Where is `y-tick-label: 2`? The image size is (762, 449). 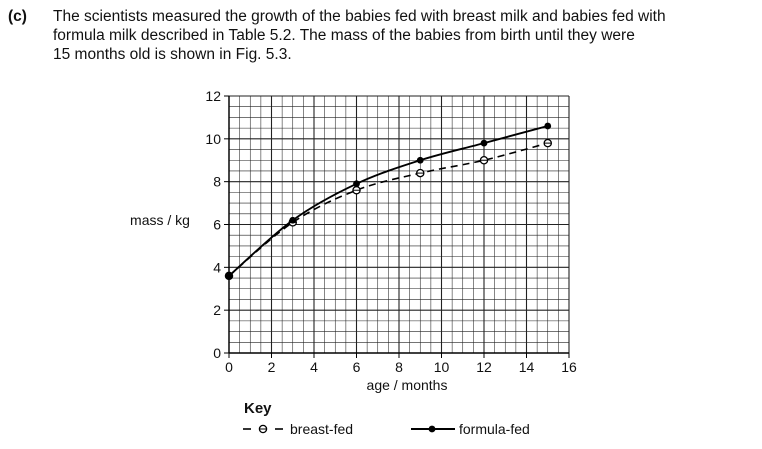 y-tick-label: 2 is located at coordinates (217, 310).